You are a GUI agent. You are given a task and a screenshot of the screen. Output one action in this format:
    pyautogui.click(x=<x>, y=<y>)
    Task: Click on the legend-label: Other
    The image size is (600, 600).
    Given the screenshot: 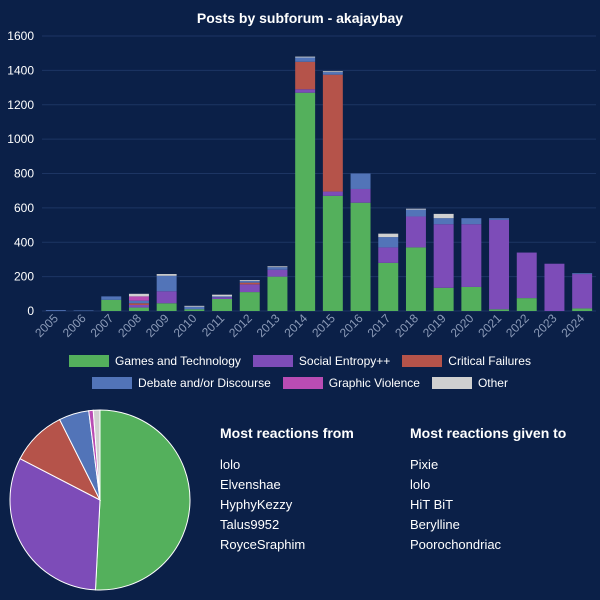 What is the action you would take?
    pyautogui.click(x=492, y=383)
    